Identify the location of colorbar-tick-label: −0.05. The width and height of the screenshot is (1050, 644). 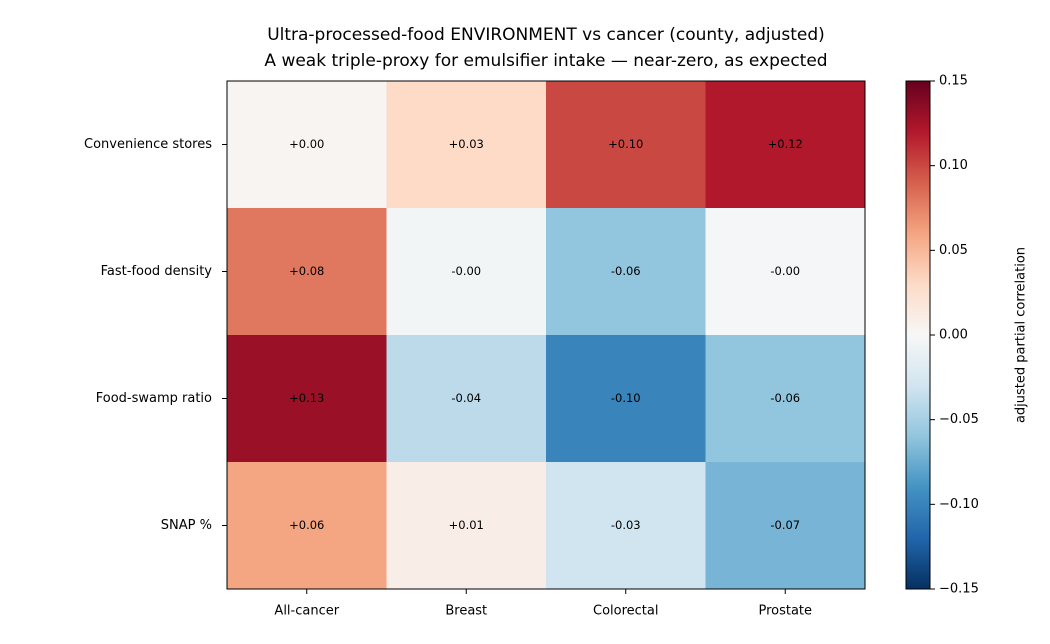
(959, 419).